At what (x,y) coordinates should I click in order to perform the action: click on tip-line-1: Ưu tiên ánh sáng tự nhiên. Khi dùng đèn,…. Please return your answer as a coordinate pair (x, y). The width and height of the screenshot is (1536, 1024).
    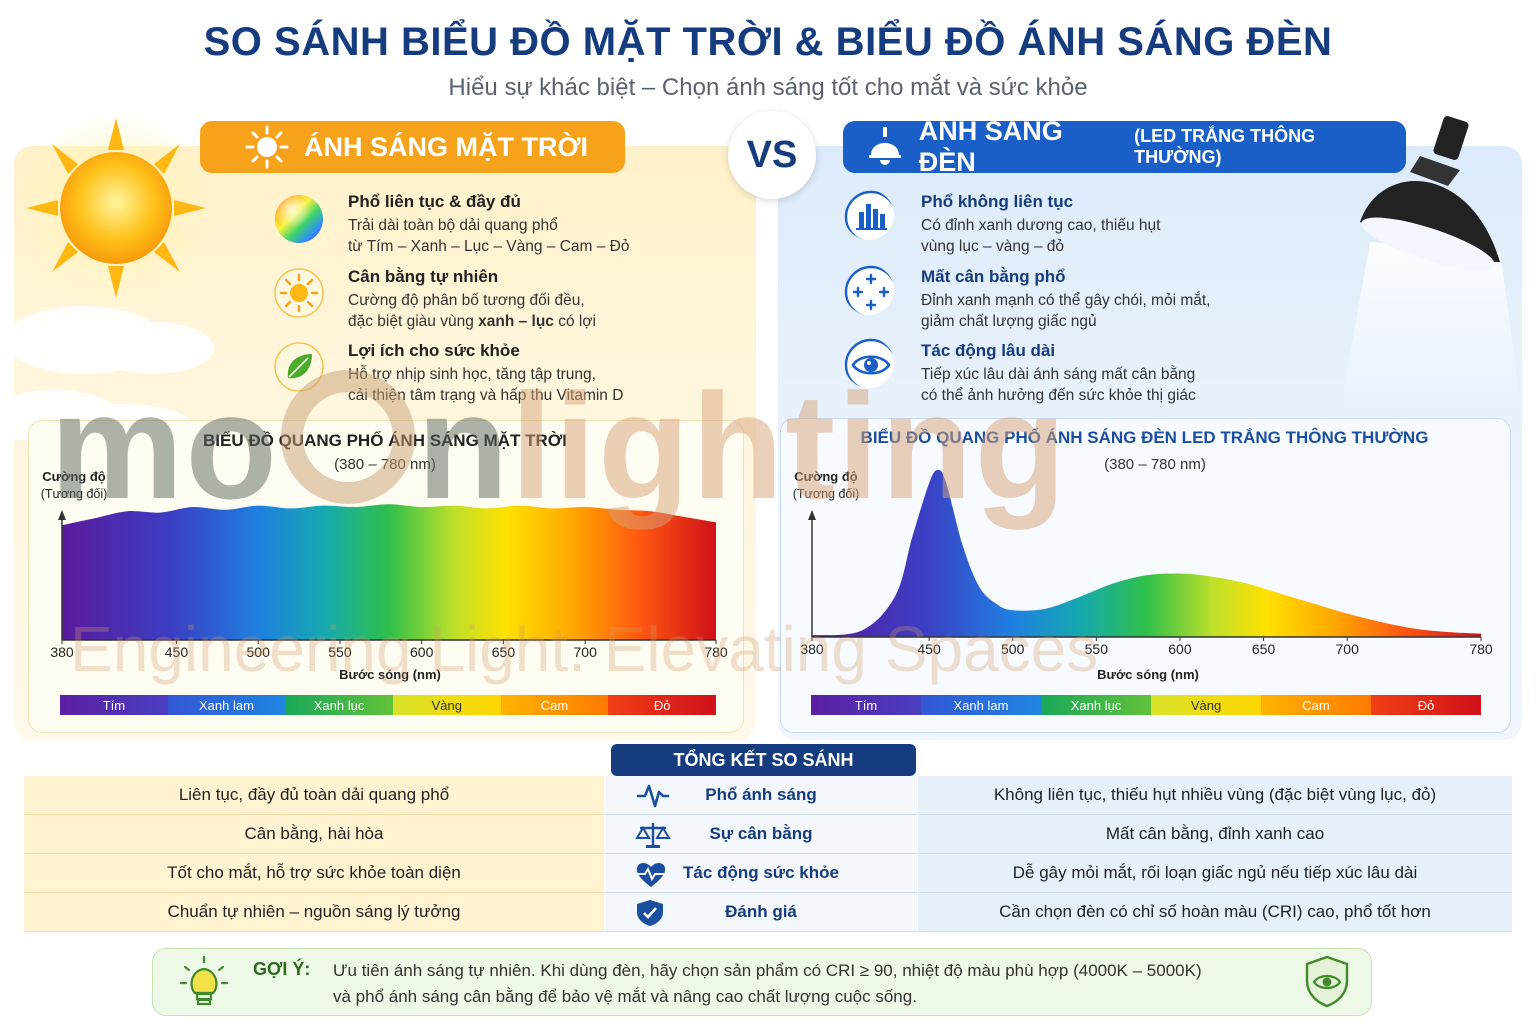
    Looking at the image, I should click on (767, 970).